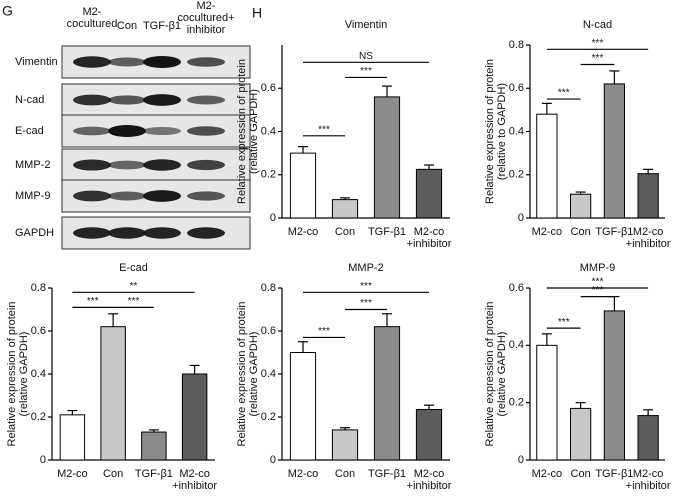  I want to click on chart-title: MMP-9, so click(597, 268).